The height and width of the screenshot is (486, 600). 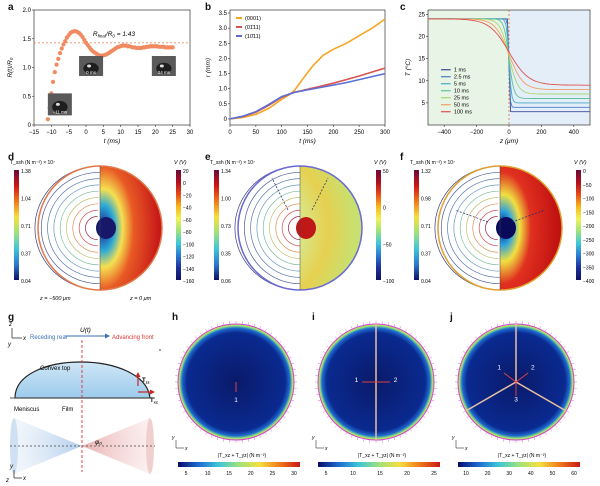 I want to click on y-tick-label: 5, so click(x=424, y=104).